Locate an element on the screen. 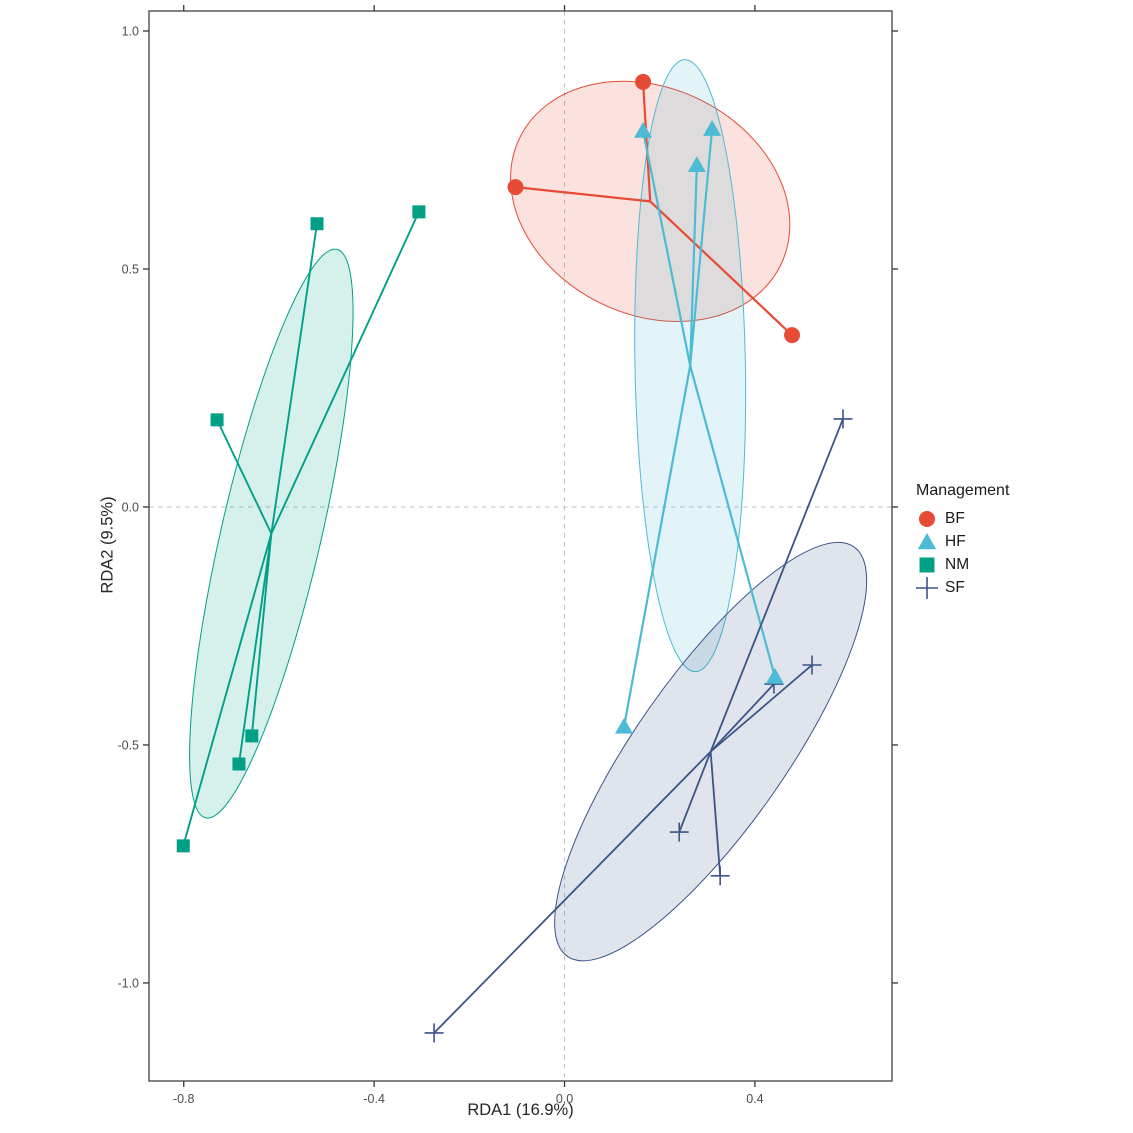 This screenshot has height=1133, width=1133. y-axis-title: RDA2 (9.5%) is located at coordinates (107, 545).